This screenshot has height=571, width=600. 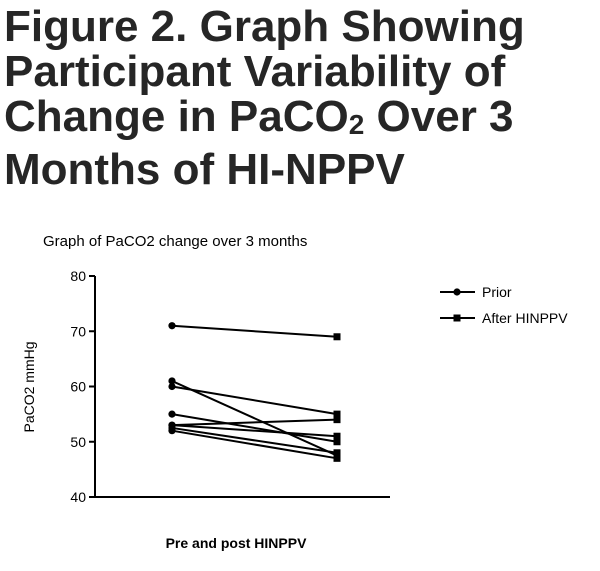 What do you see at coordinates (78, 497) in the screenshot?
I see `y-tick-label: 40` at bounding box center [78, 497].